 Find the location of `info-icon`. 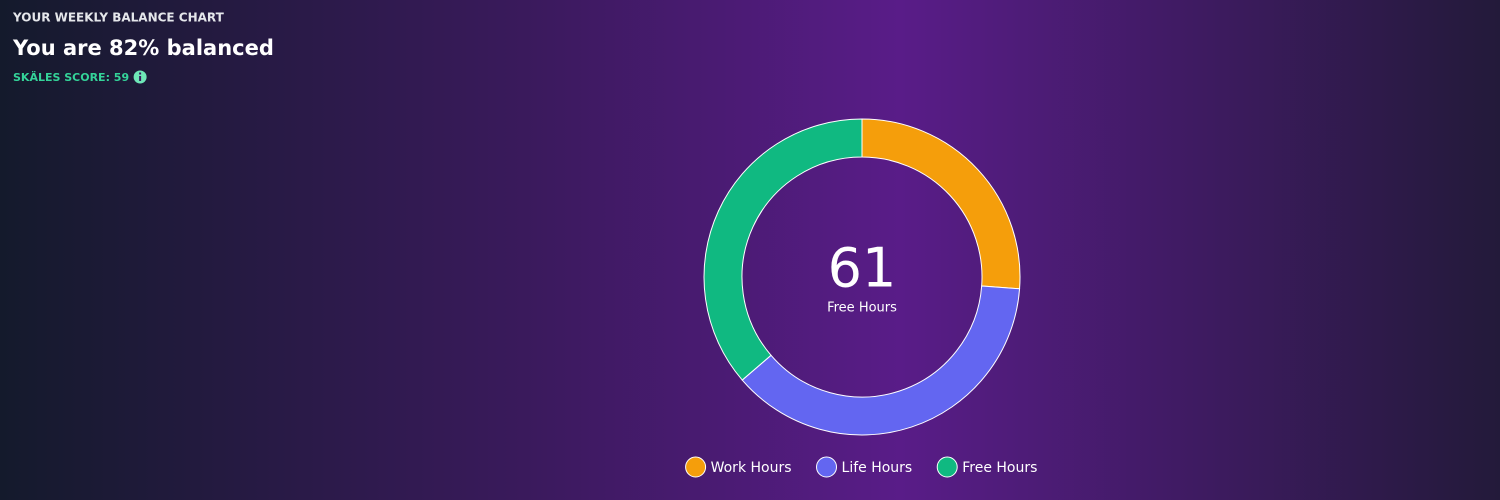

info-icon is located at coordinates (140, 77).